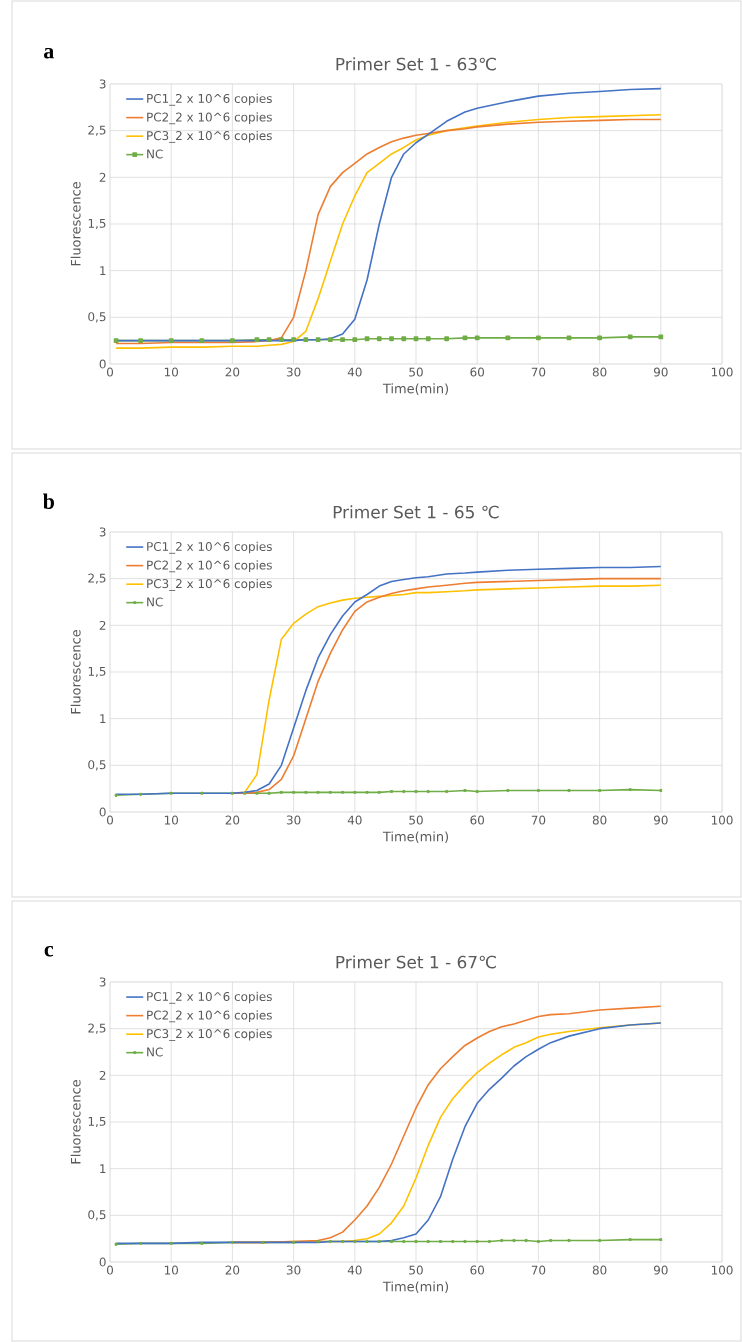 This screenshot has width=742, height=1342. Describe the element at coordinates (49, 53) in the screenshot. I see `text: a` at that location.